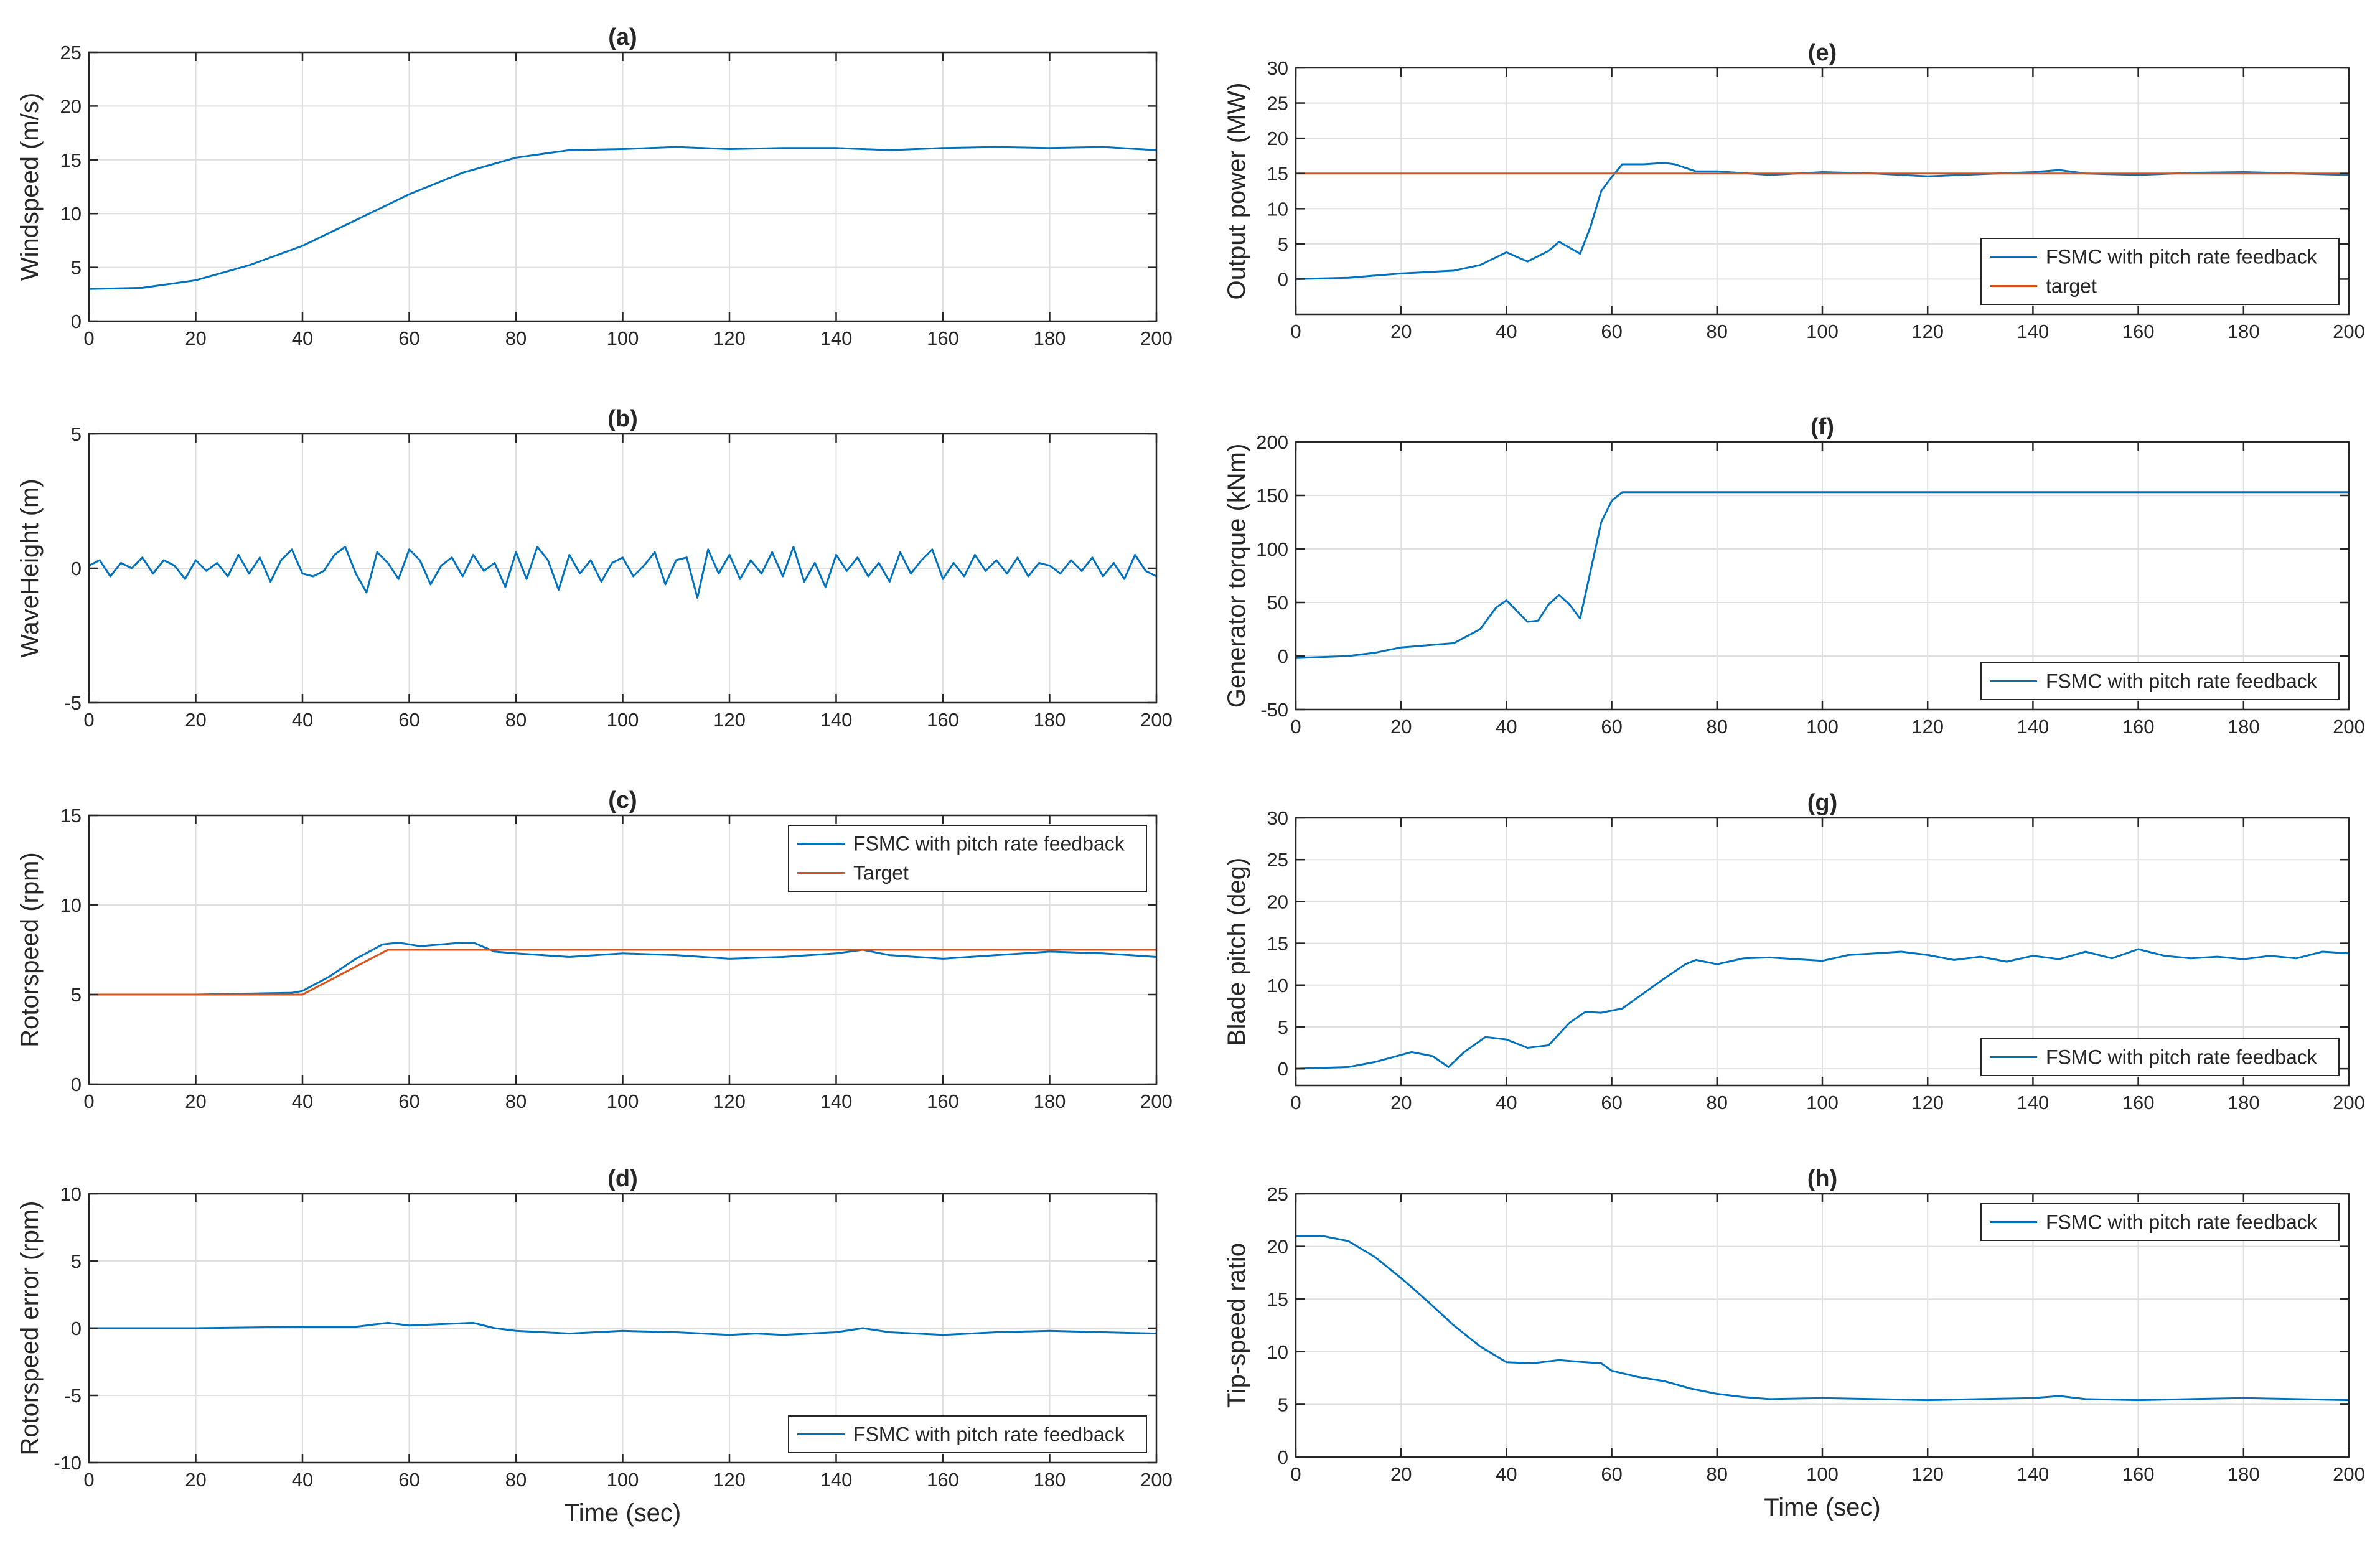  I want to click on legend-box, so click(2160, 271).